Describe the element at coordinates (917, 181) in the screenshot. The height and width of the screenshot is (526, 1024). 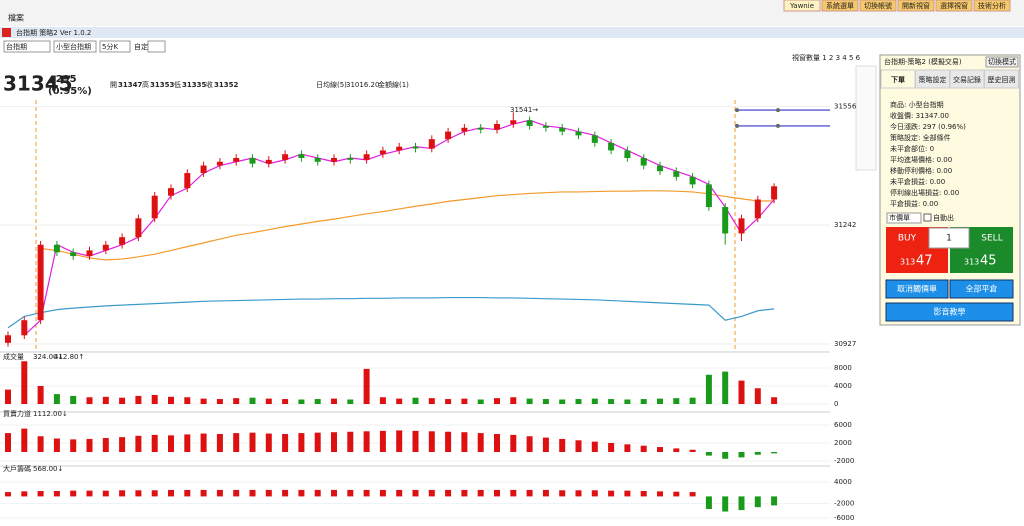
I see `info-line: 未平倉損益: 0.00` at that location.